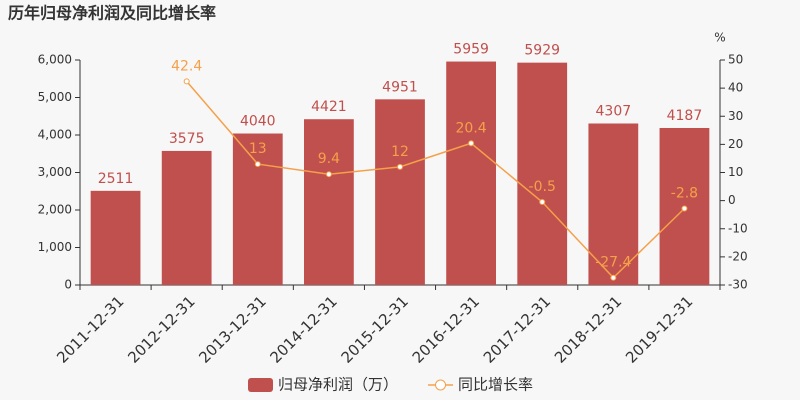 This screenshot has height=400, width=800. Describe the element at coordinates (400, 152) in the screenshot. I see `line-value-label: 12` at that location.